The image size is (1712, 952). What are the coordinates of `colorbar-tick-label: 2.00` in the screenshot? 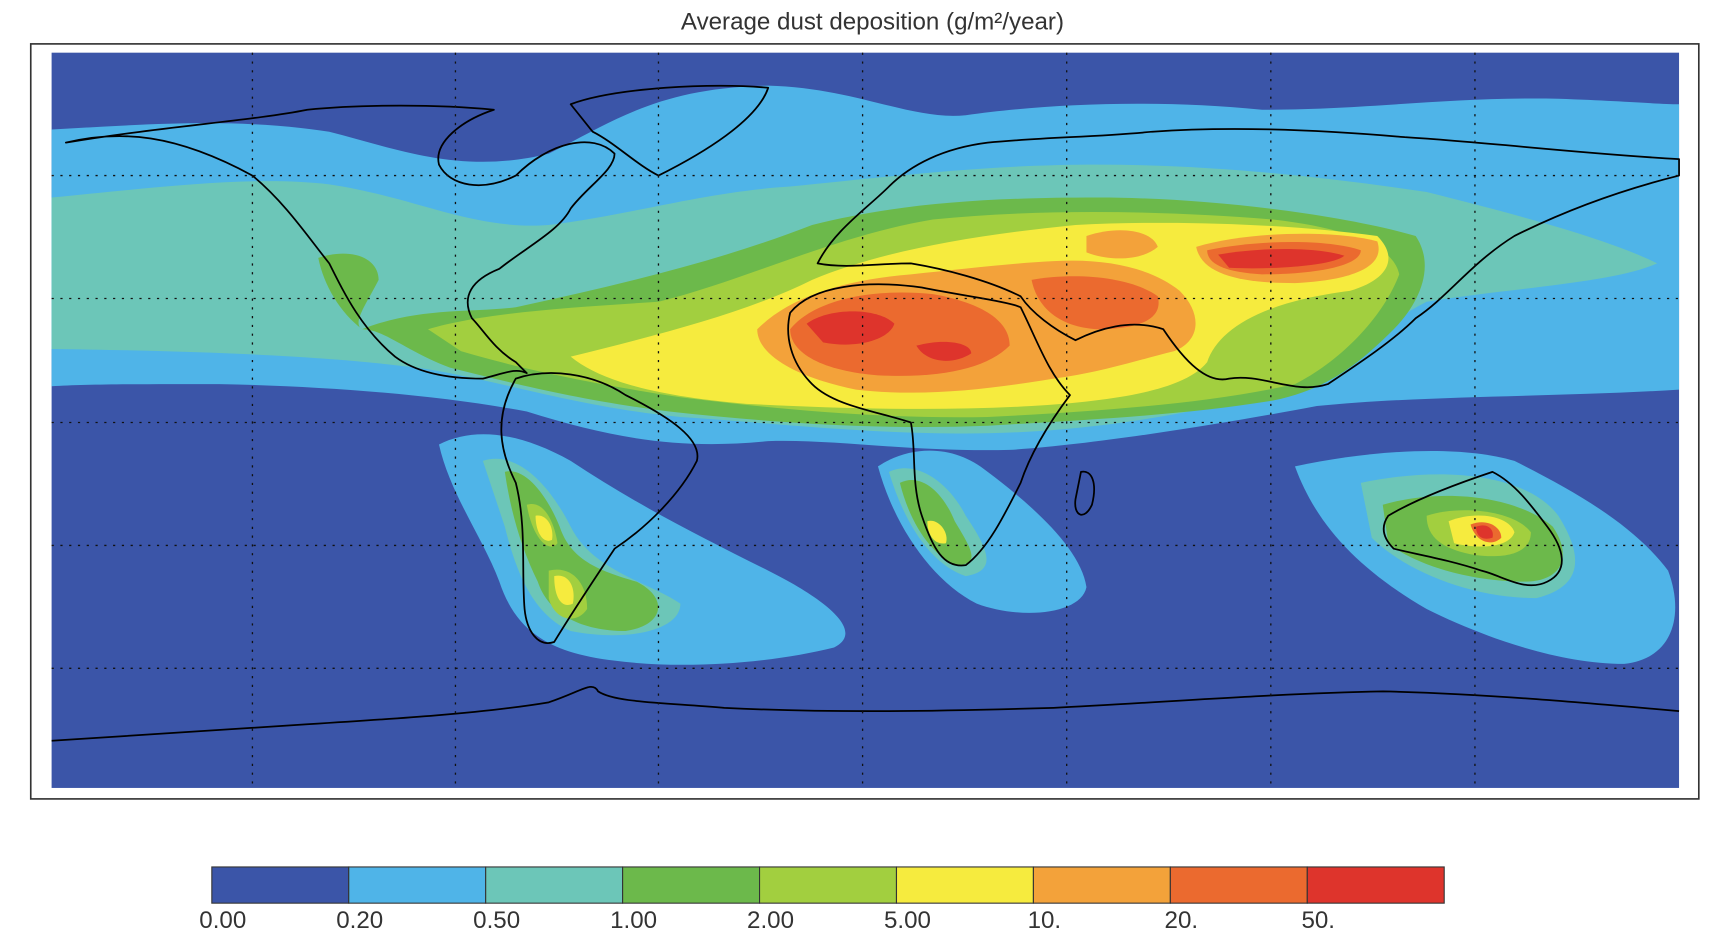 It's located at (770, 920).